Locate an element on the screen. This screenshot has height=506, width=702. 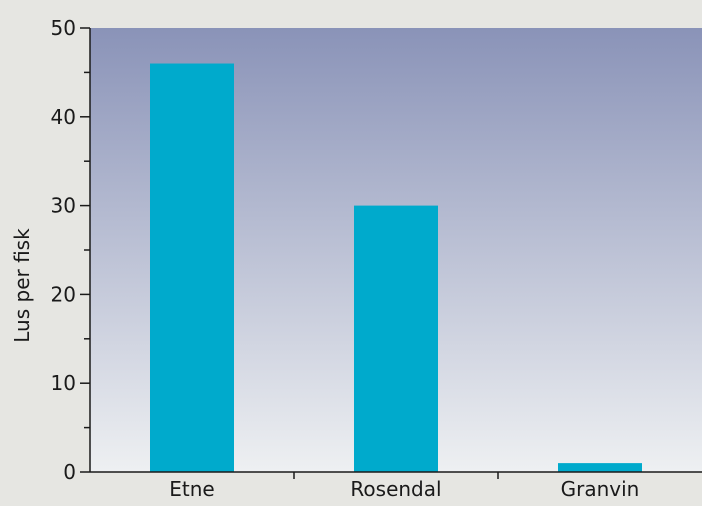
x-tick-label-granvin: Granvin is located at coordinates (600, 489).